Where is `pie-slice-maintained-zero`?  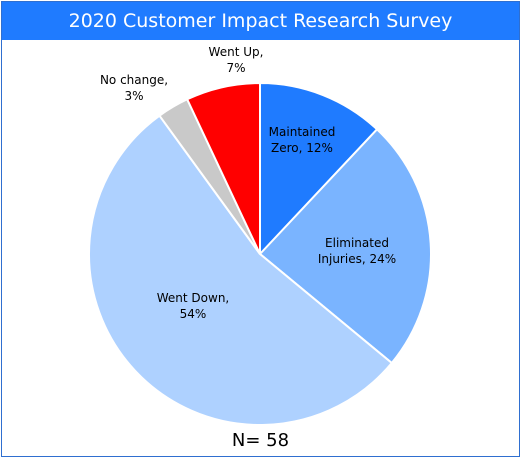
pie-slice-maintained-zero is located at coordinates (319, 169).